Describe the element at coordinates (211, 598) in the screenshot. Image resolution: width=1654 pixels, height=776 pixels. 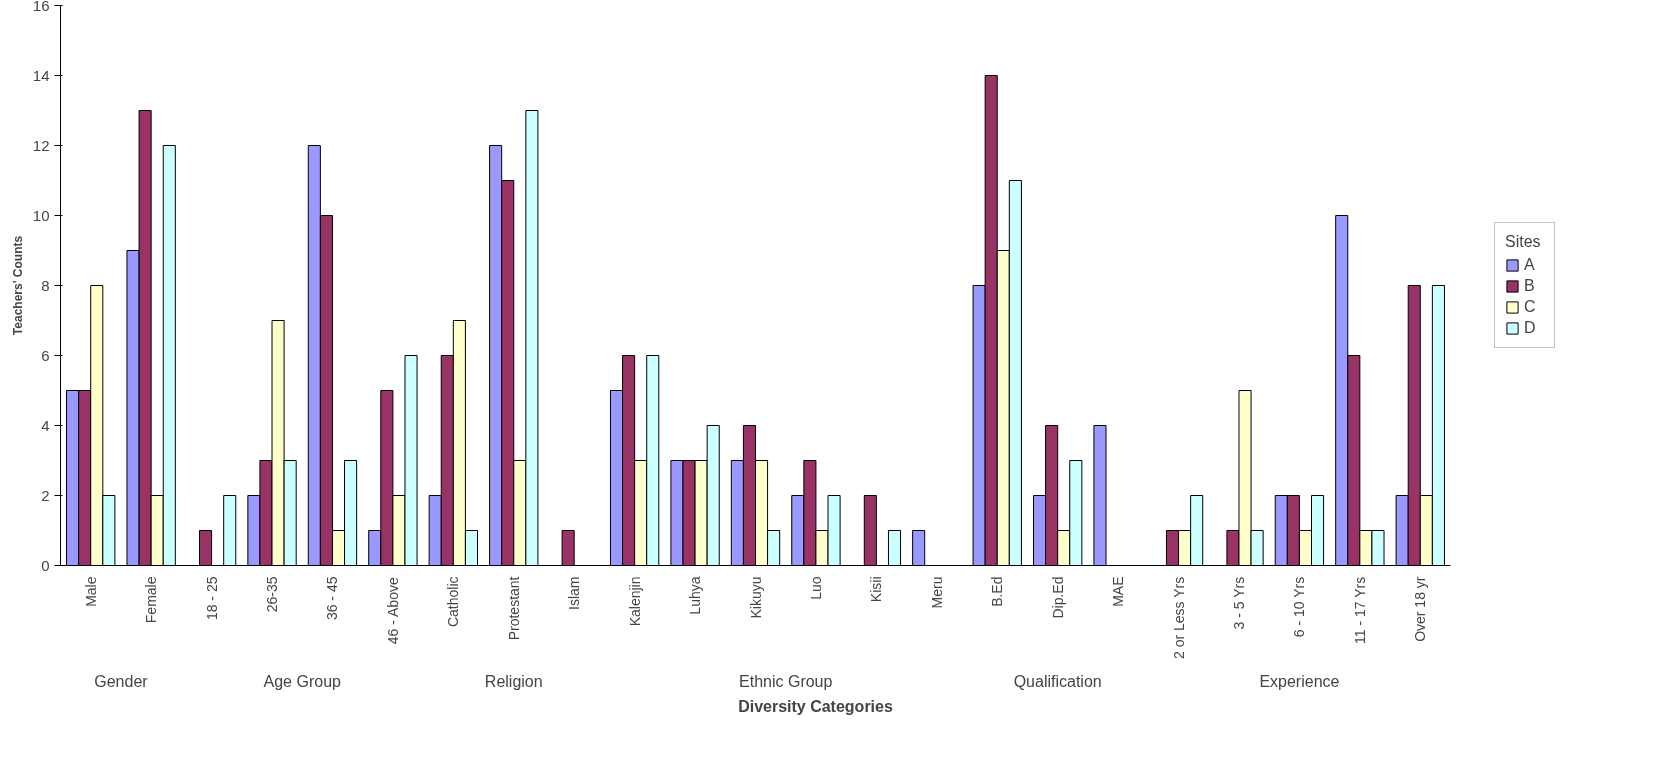
I see `x-tick-label: 18 - 25` at that location.